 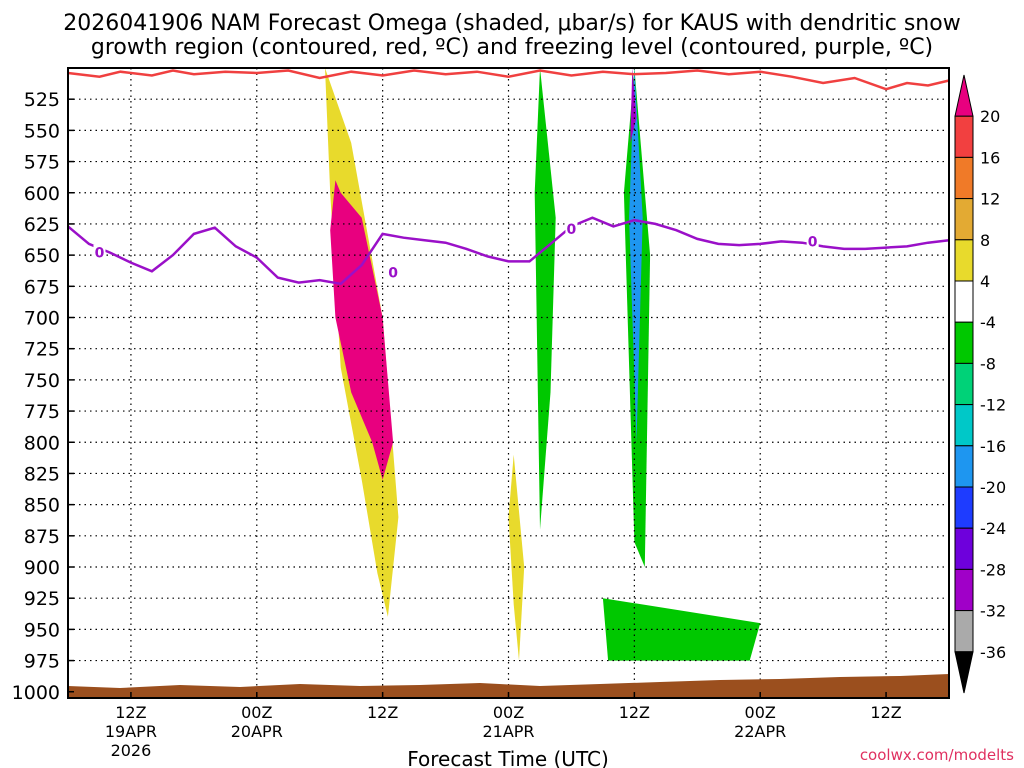 I want to click on freezing-label-2: 0, so click(x=572, y=230).